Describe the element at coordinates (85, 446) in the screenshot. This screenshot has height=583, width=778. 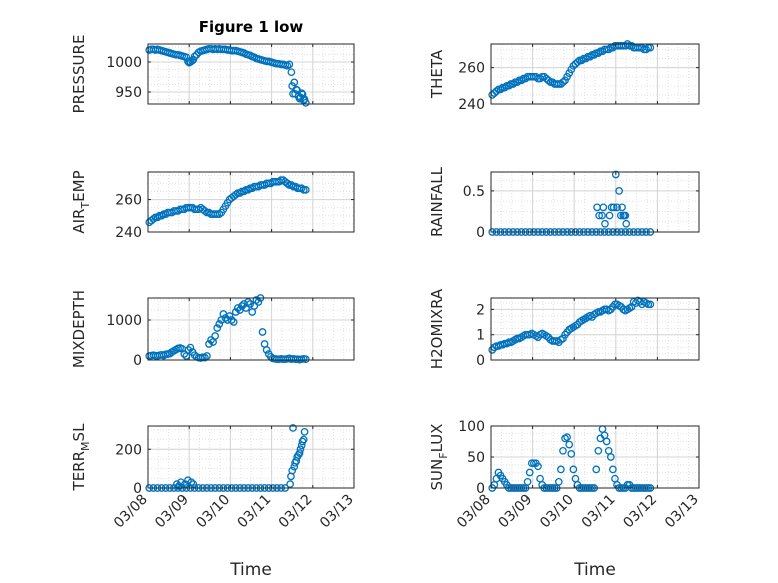
I see `y-axis-label-subscript: M` at that location.